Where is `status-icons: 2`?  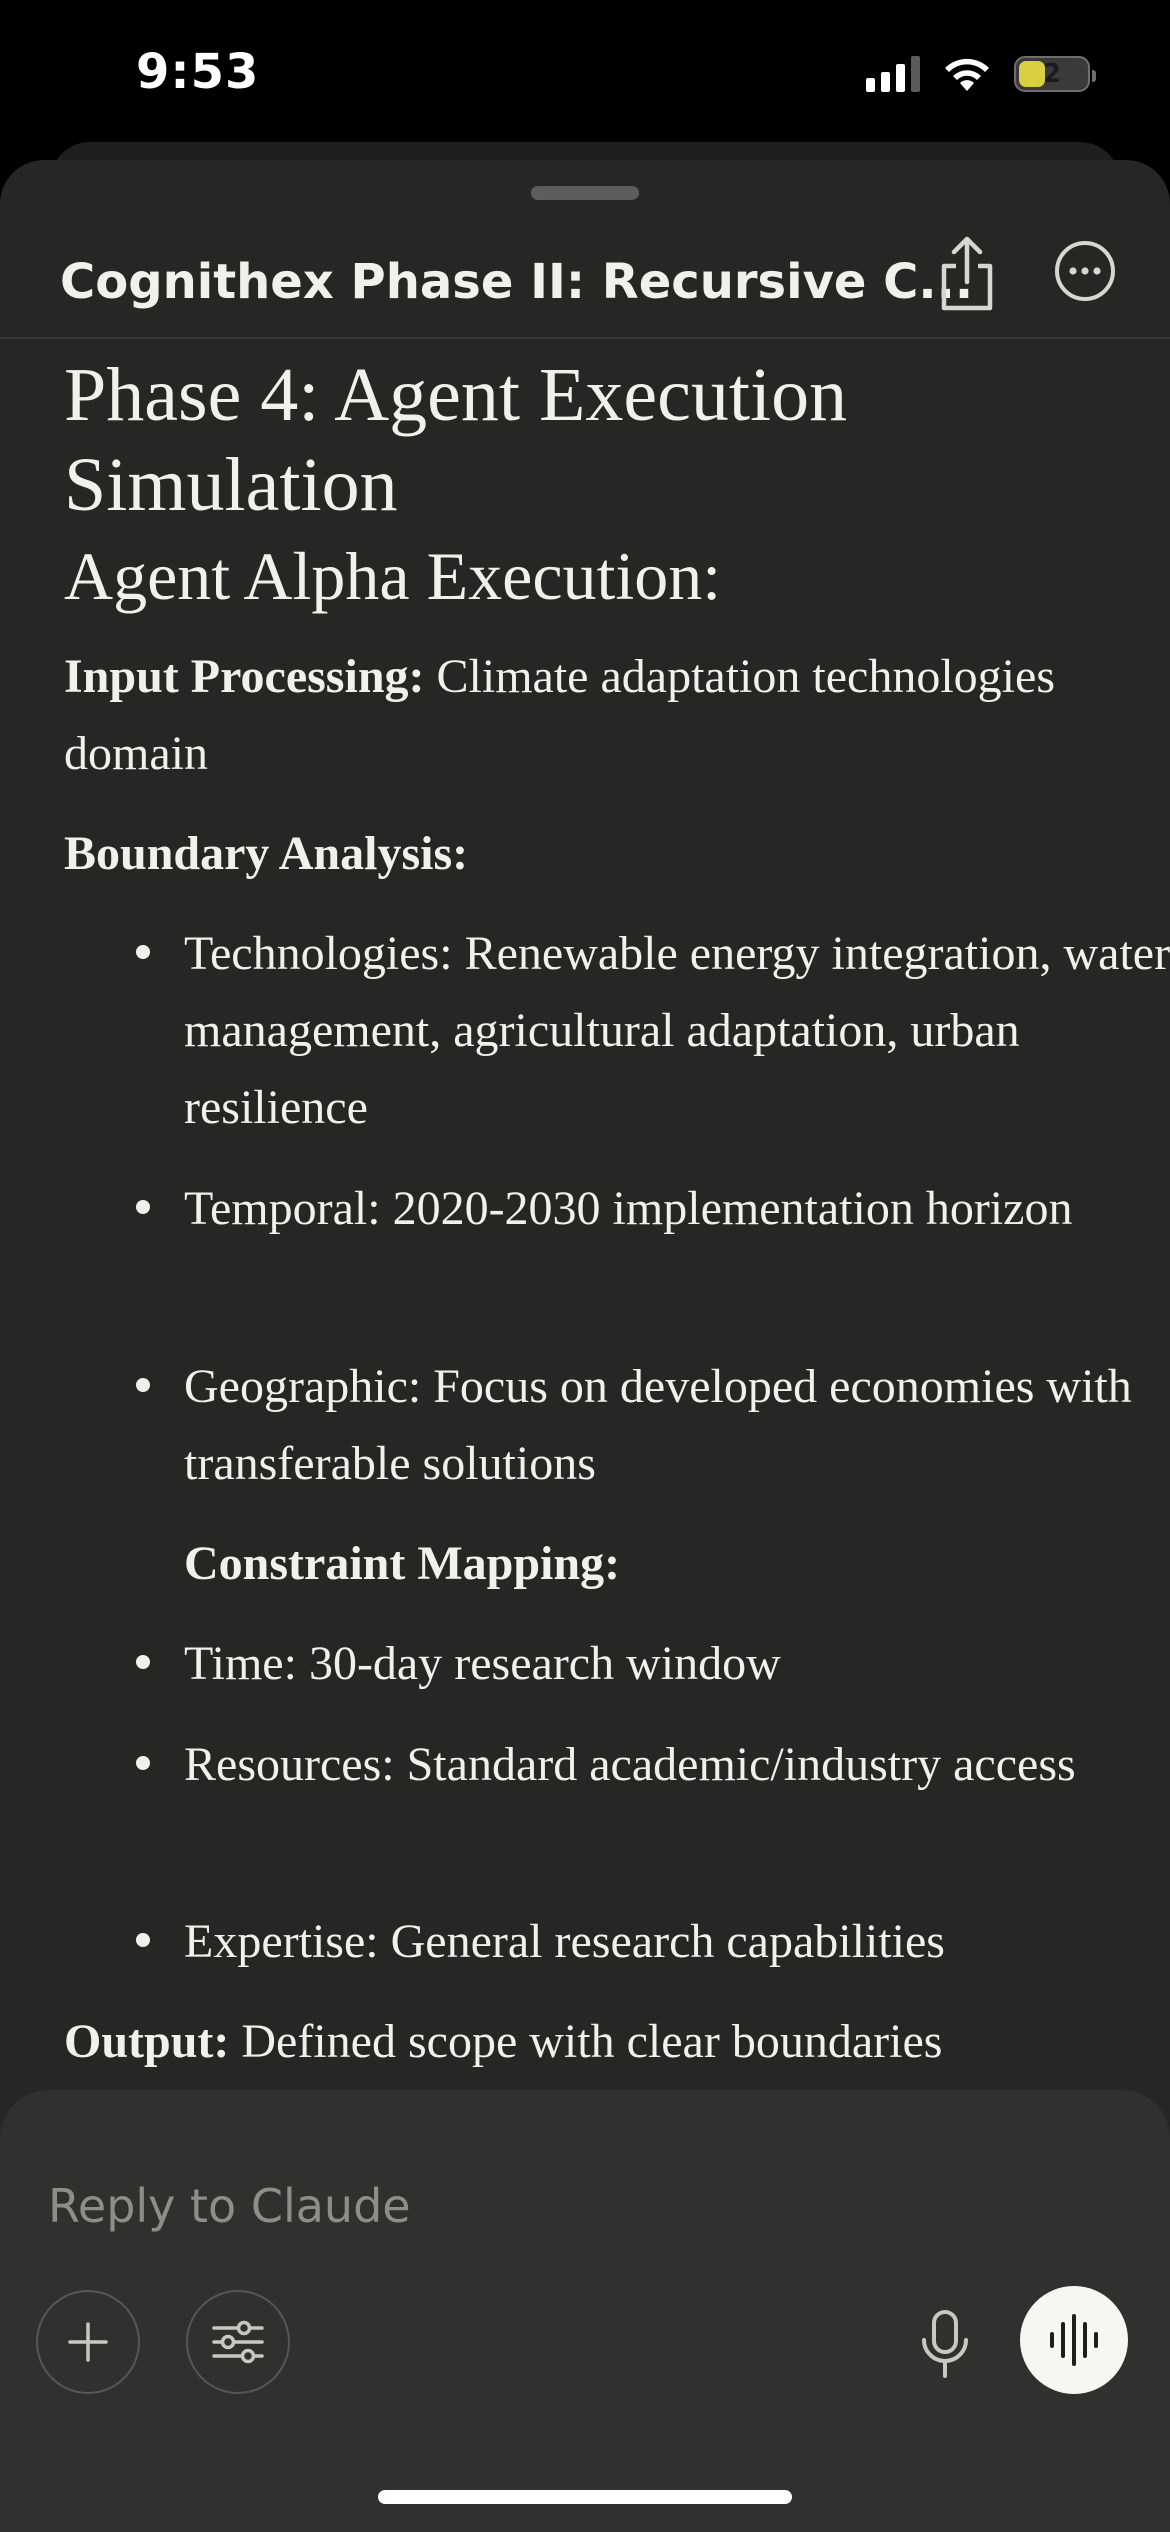 status-icons: 2 is located at coordinates (981, 74).